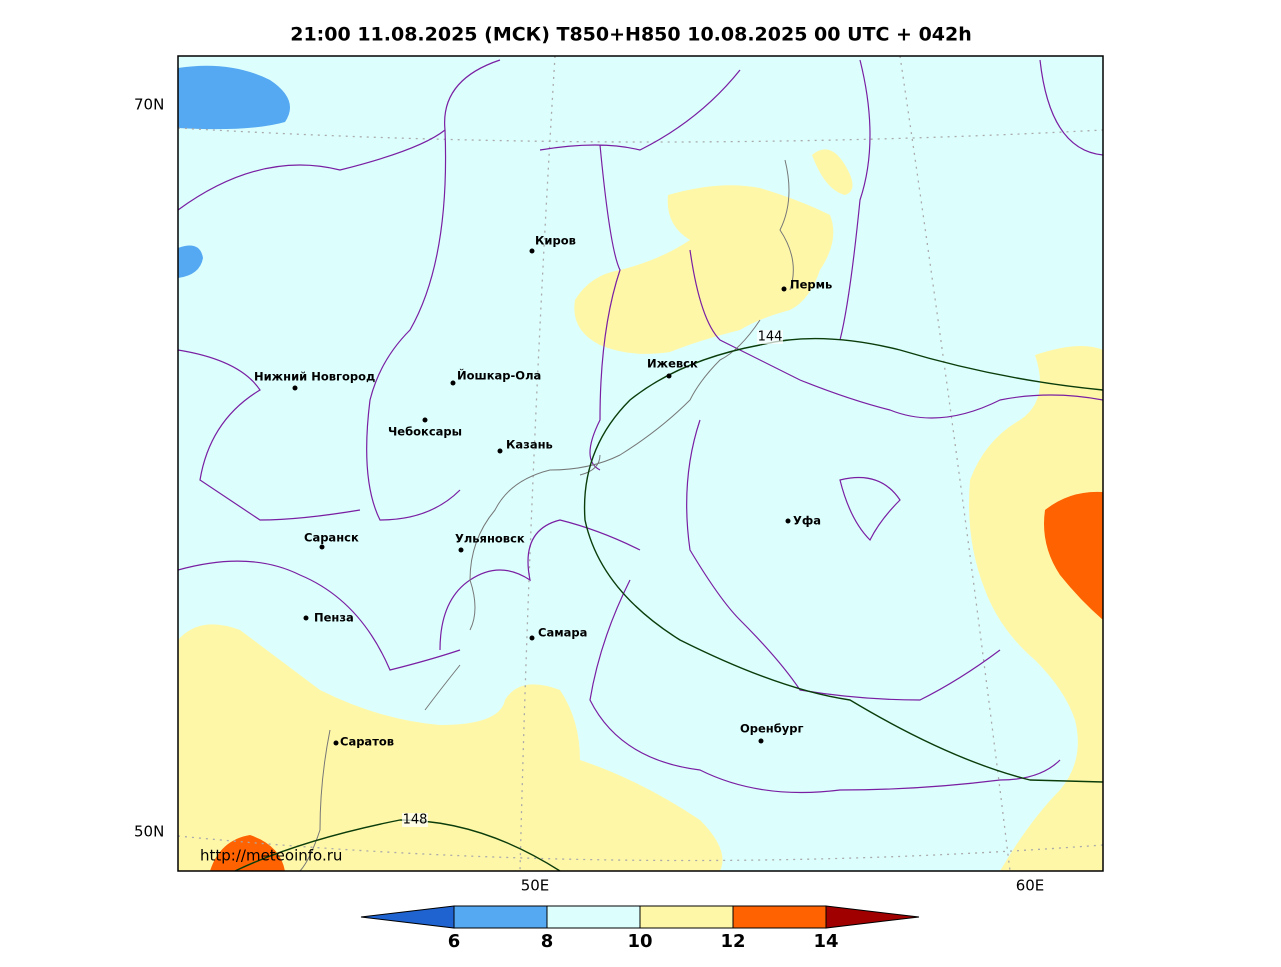  I want to click on city-label: Уфа, so click(807, 521).